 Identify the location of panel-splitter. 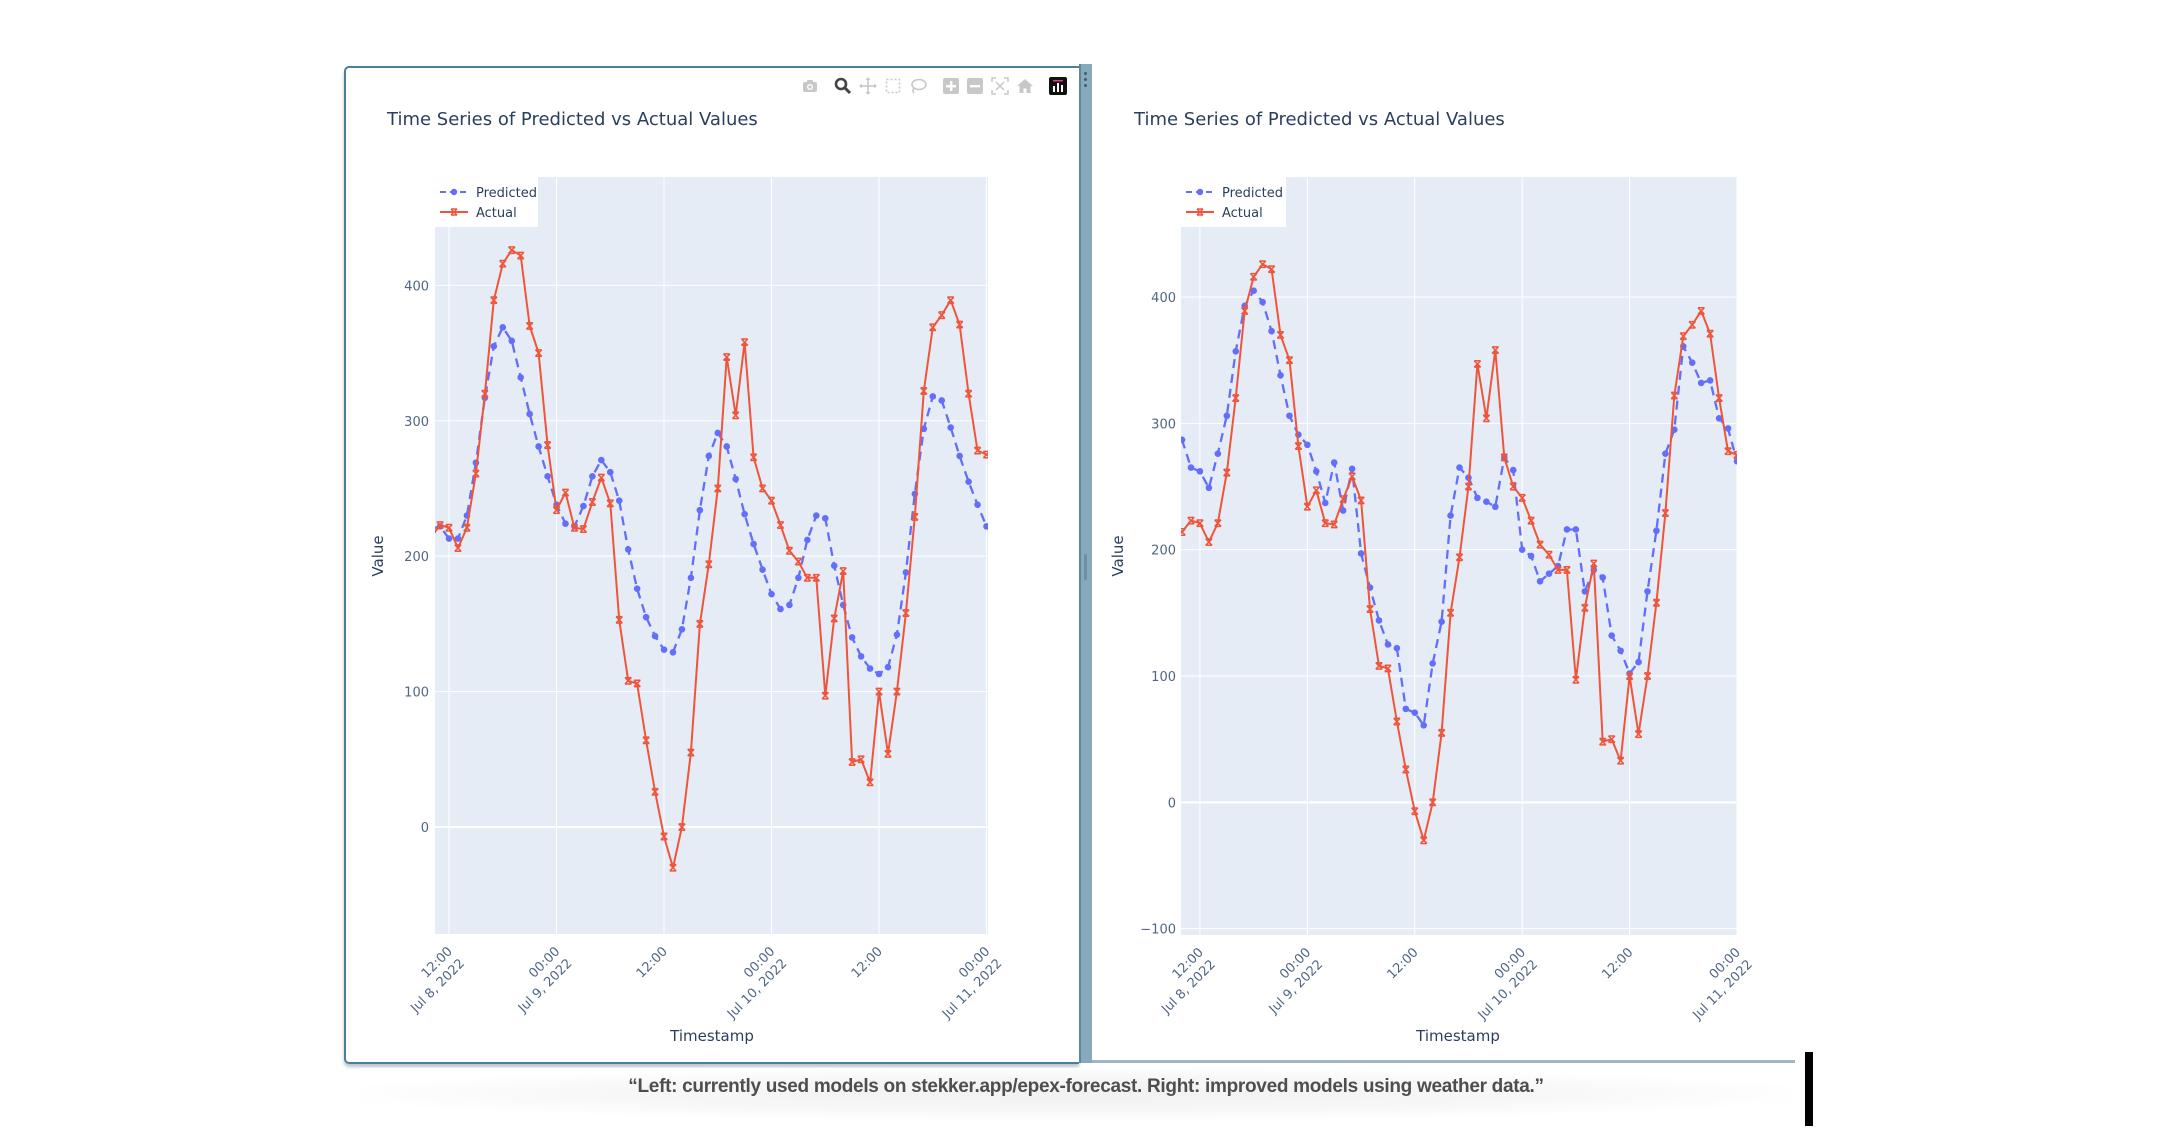
(1085, 563).